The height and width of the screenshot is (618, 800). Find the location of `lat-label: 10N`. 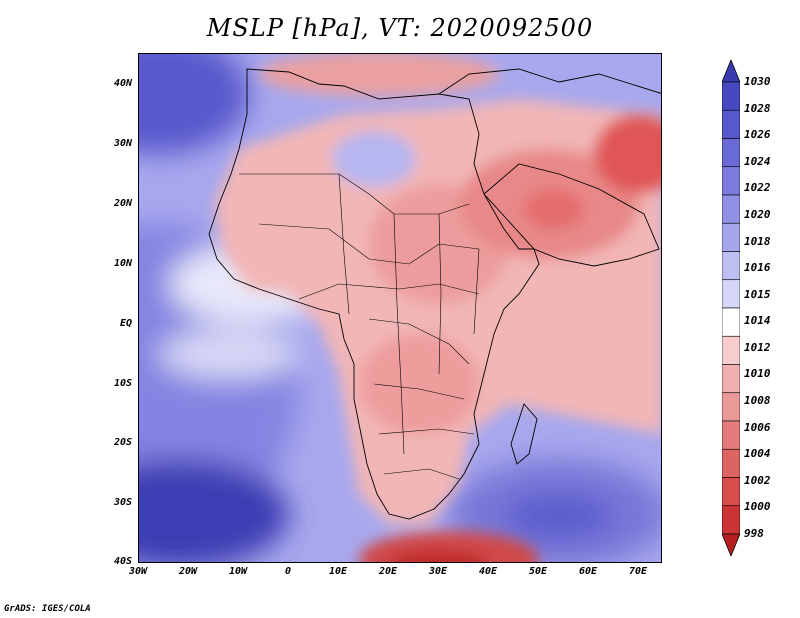

lat-label: 10N is located at coordinates (122, 263).